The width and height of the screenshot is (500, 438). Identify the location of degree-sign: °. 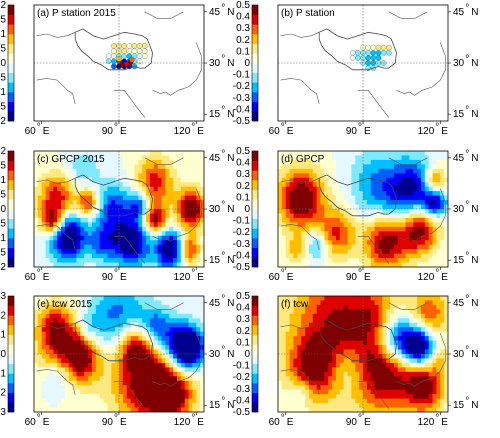
(467, 256).